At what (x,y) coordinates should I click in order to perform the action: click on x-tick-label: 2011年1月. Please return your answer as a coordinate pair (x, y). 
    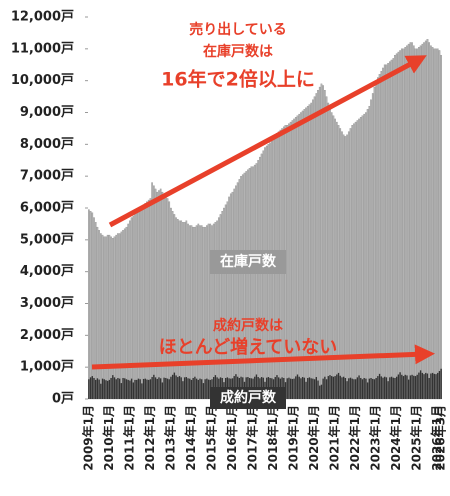
    Looking at the image, I should click on (128, 438).